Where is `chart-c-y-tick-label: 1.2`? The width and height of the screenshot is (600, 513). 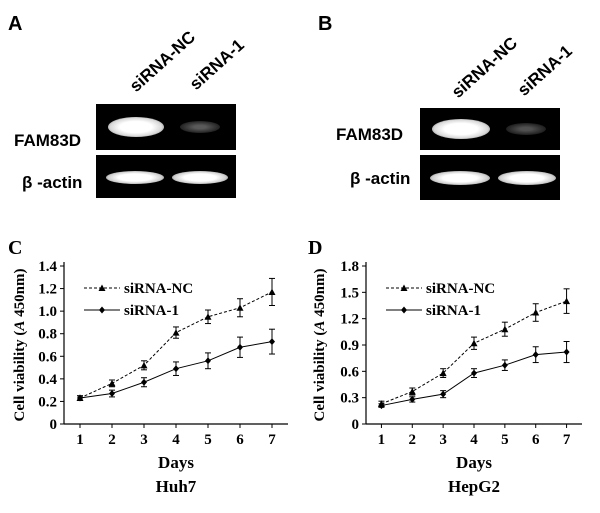
chart-c-y-tick-label: 1.2 is located at coordinates (47, 290).